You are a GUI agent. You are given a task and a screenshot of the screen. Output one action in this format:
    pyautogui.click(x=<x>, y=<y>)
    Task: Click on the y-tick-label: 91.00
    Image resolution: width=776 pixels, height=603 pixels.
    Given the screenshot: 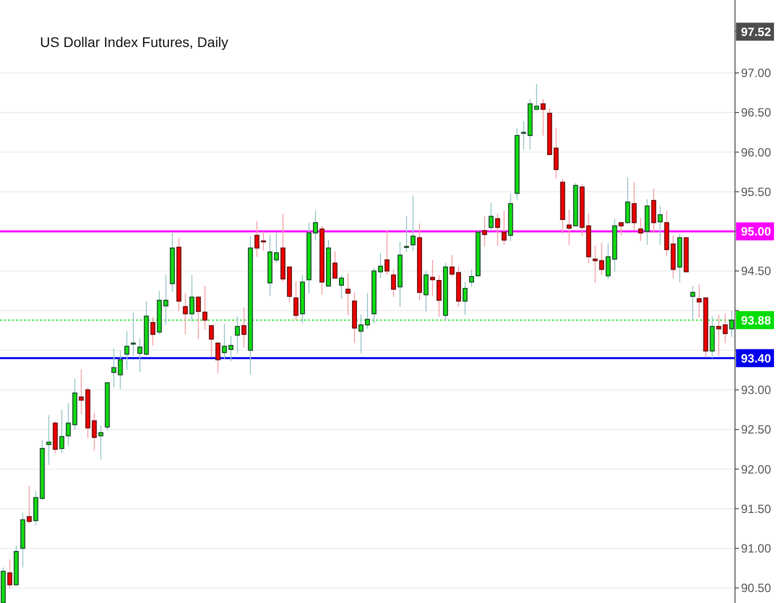 What is the action you would take?
    pyautogui.click(x=756, y=549)
    